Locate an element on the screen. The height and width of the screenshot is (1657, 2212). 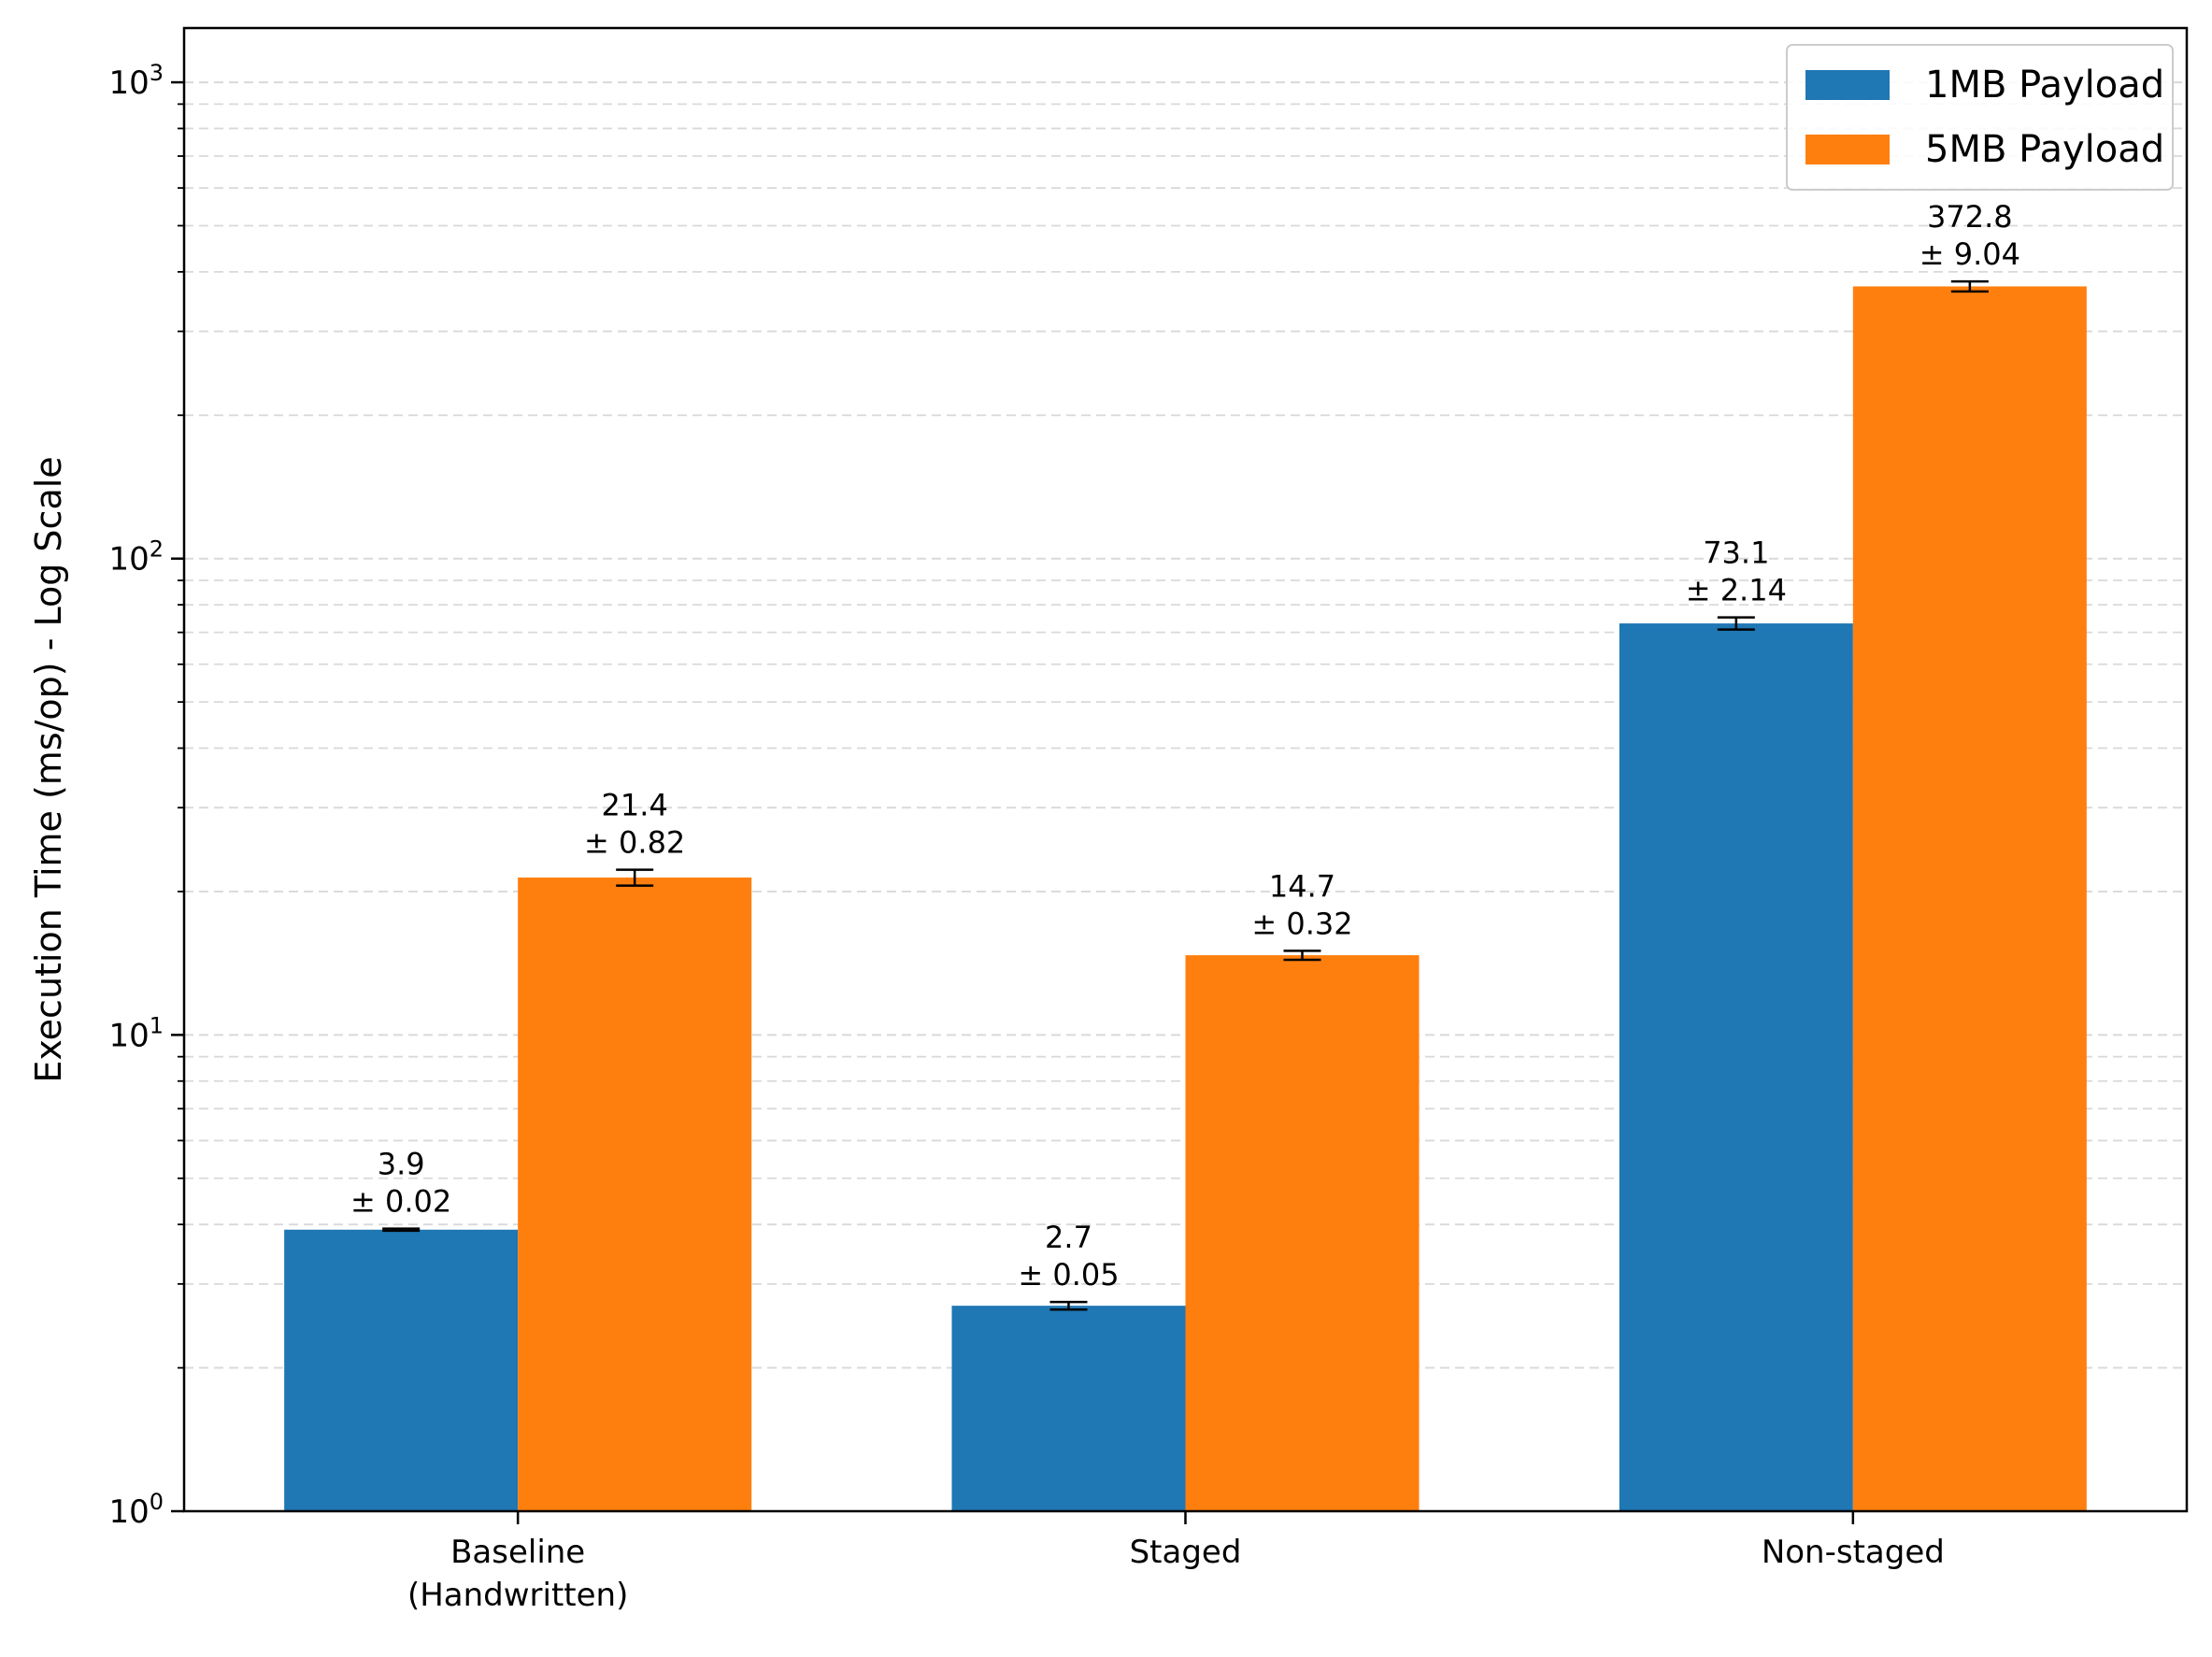
y-tick-label: 10² is located at coordinates (136, 557).